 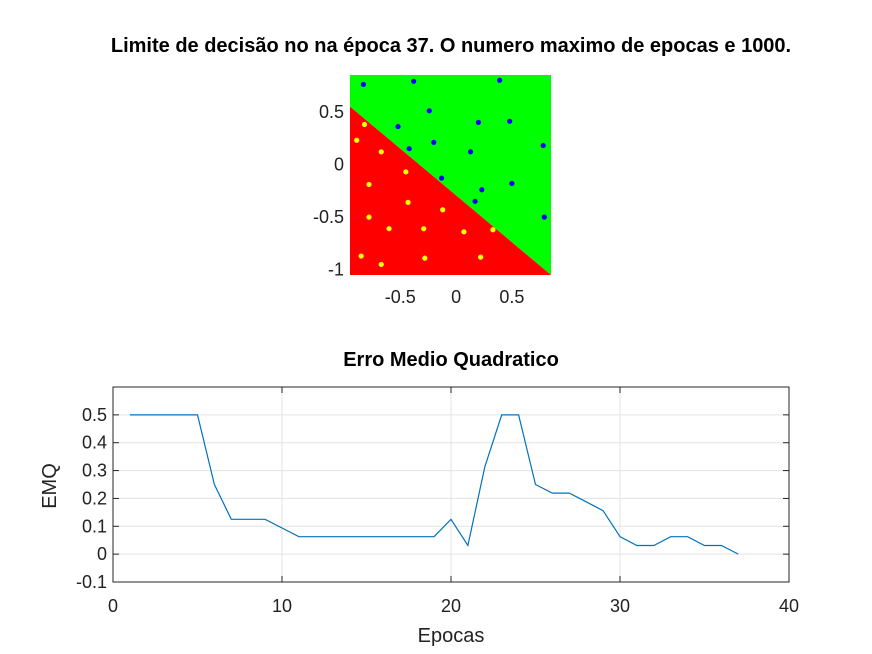 What do you see at coordinates (451, 606) in the screenshot?
I see `x-tick-label: 20` at bounding box center [451, 606].